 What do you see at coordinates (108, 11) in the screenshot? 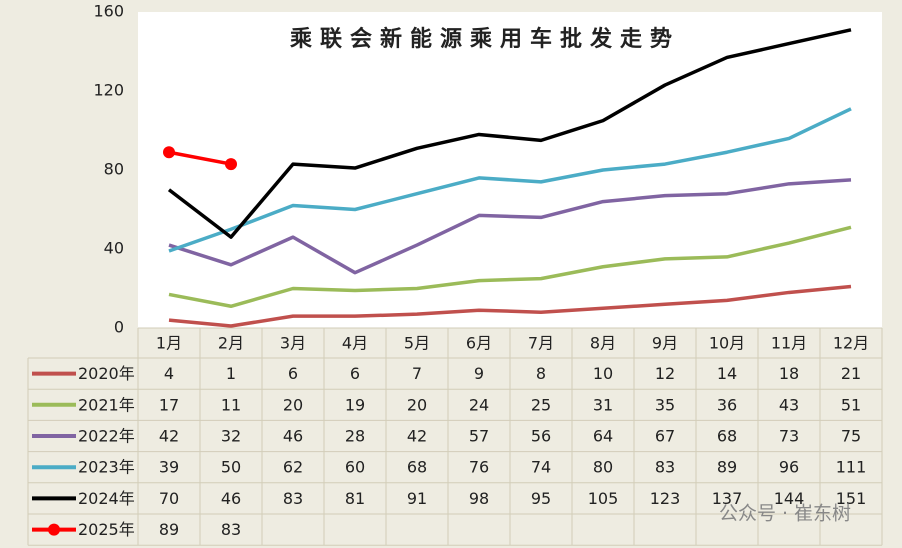
I see `y-tick-label: 160` at bounding box center [108, 11].